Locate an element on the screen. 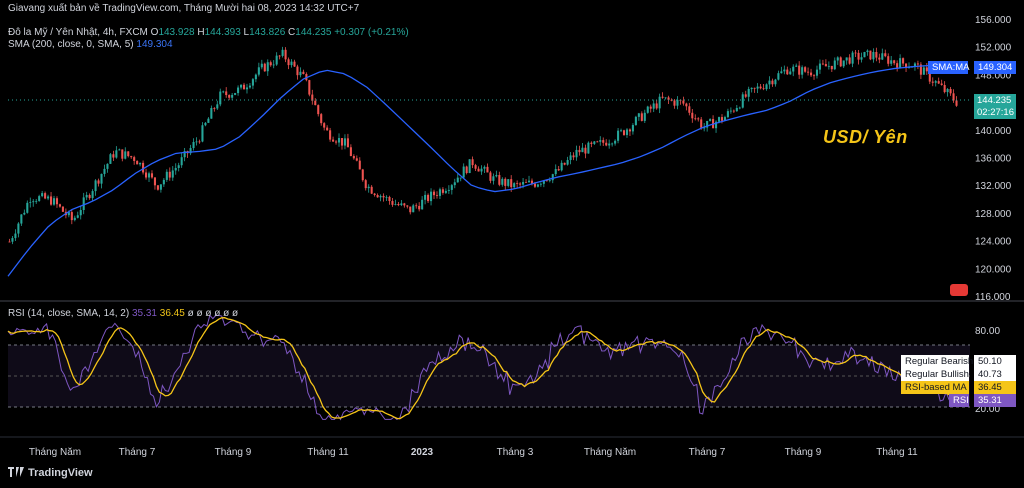 The height and width of the screenshot is (488, 1024). rsi-label: RSI (14, close, SMA, 14, 2) is located at coordinates (69, 313).